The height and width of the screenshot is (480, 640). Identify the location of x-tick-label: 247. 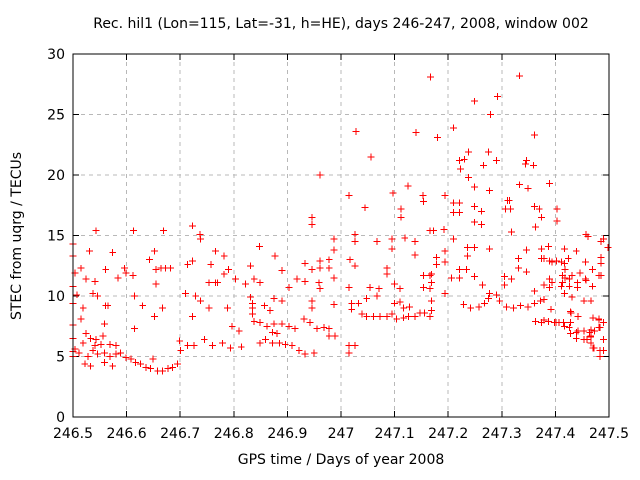
(341, 434).